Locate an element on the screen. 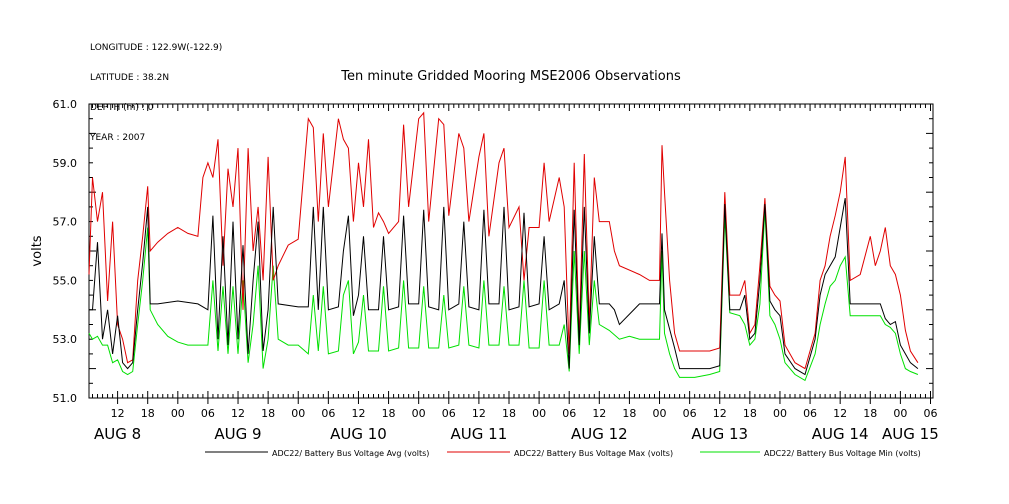  latitude-label: LATITUDE : 38.2N is located at coordinates (130, 78).